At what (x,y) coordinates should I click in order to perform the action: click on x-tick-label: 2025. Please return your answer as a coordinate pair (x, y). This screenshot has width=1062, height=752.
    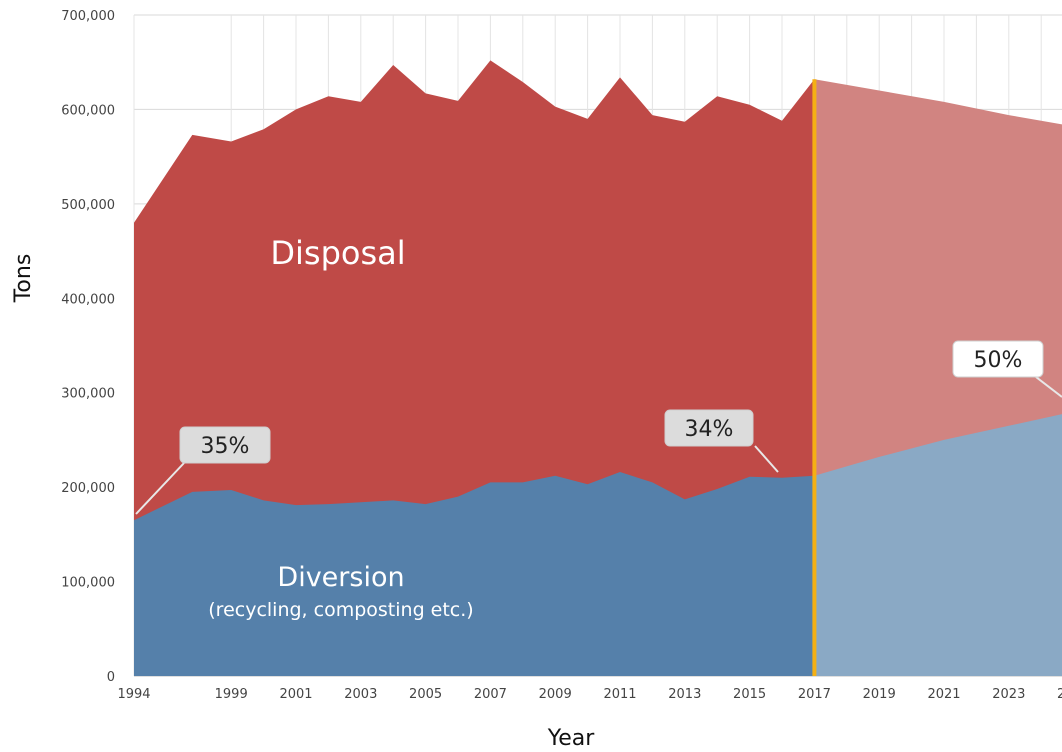
    Looking at the image, I should click on (1059, 694).